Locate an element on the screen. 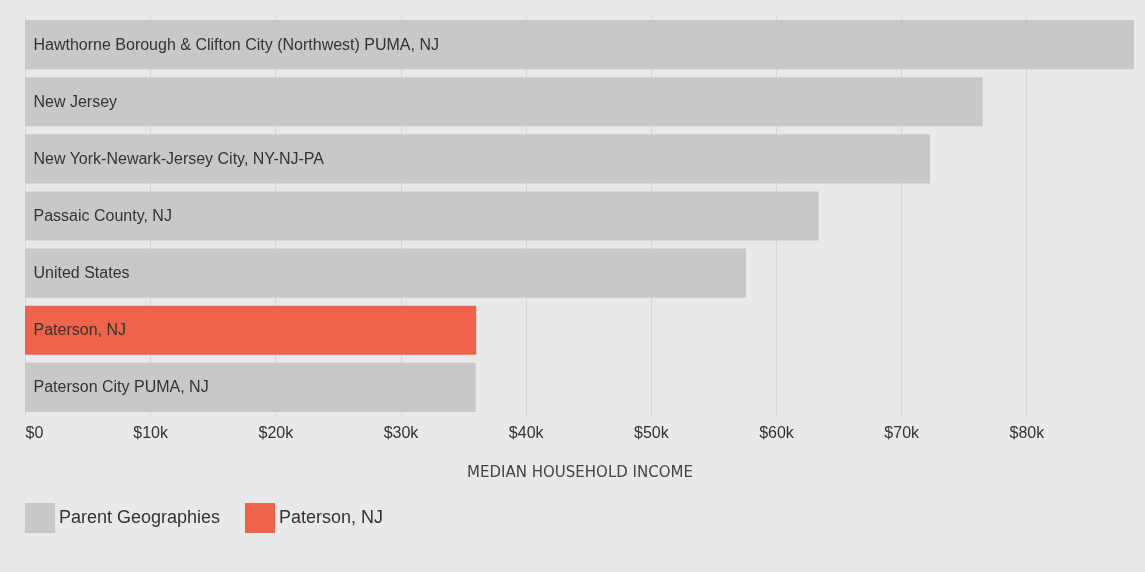  y-tick-label: Paterson, NJ is located at coordinates (79, 330).